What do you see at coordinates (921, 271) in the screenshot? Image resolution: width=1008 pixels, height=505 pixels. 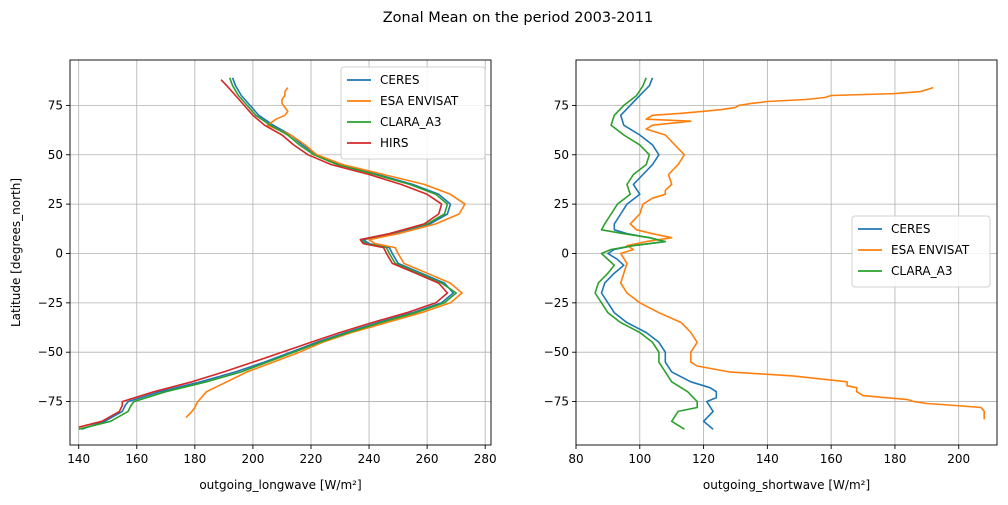 I see `shortwave-legend-label-clara-a3: CLARA_A3` at bounding box center [921, 271].